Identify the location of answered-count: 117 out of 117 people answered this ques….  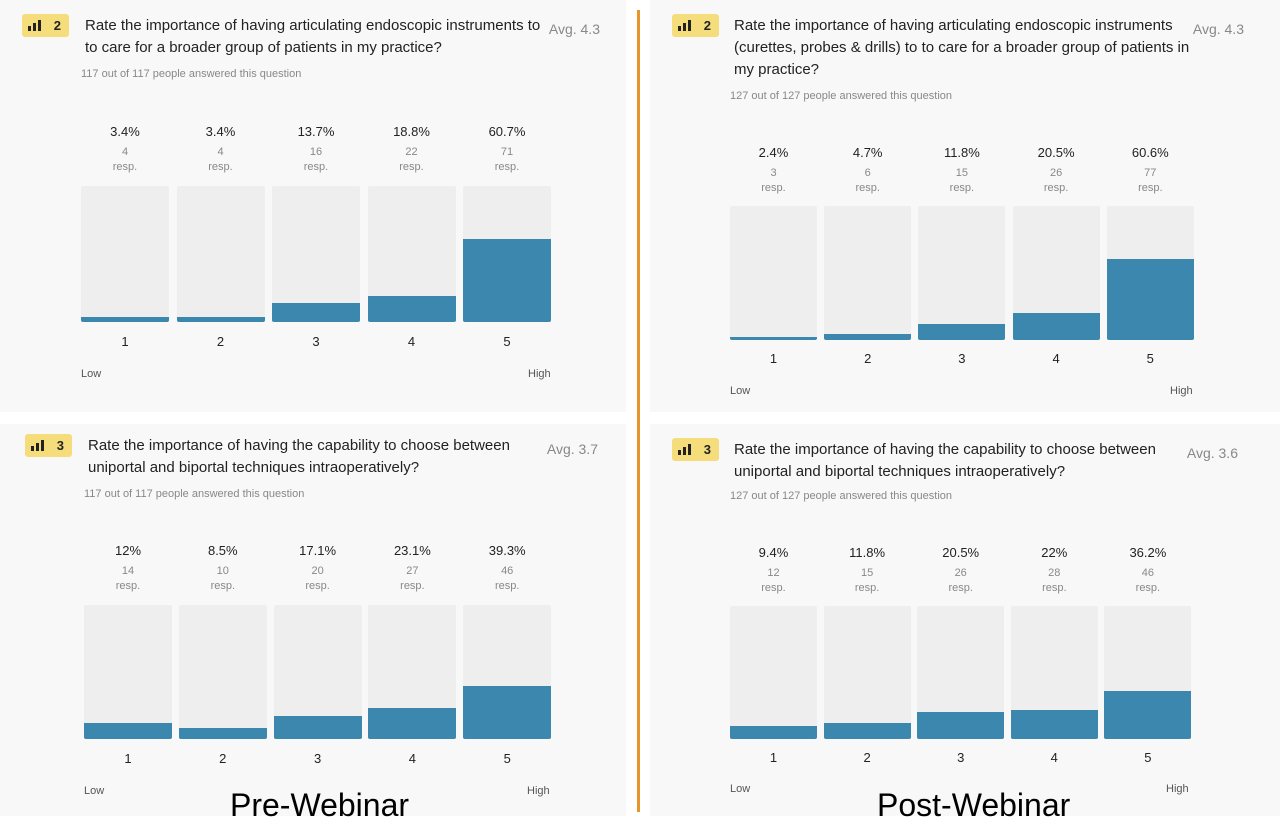
(194, 494).